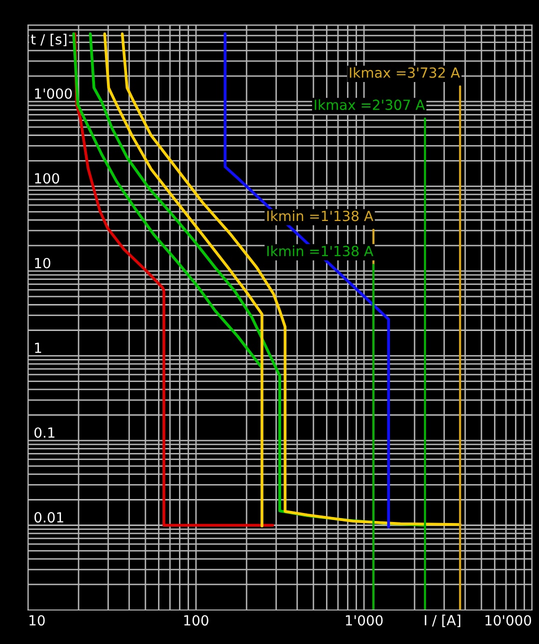  Describe the element at coordinates (369, 104) in the screenshot. I see `ref-line-label: Ikmax =2'307 A` at that location.